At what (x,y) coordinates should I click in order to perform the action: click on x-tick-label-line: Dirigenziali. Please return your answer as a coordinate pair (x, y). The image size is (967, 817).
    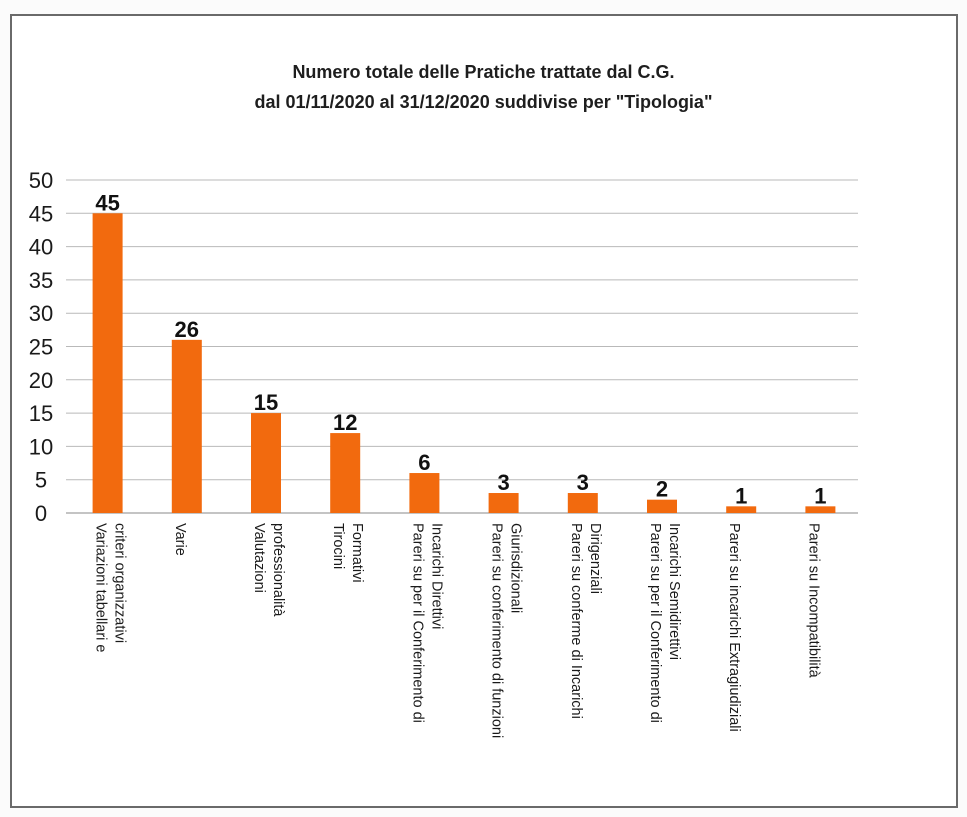
    Looking at the image, I should click on (595, 558).